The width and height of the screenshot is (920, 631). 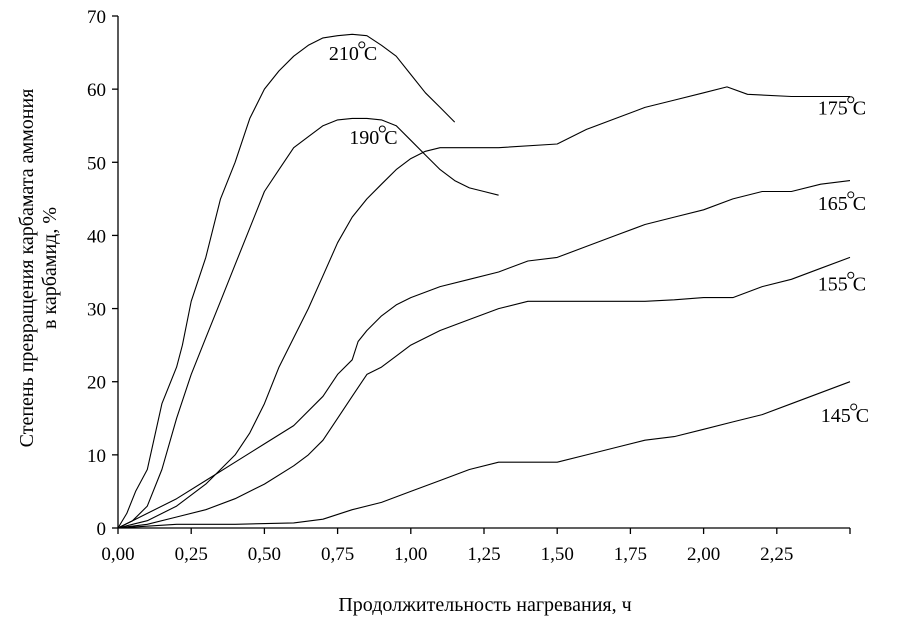 I want to click on y-tick-label: 70, so click(x=96, y=17).